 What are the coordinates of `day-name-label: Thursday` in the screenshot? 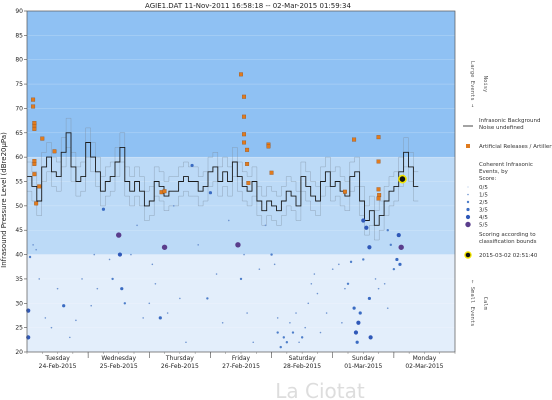 It's located at (179, 358).